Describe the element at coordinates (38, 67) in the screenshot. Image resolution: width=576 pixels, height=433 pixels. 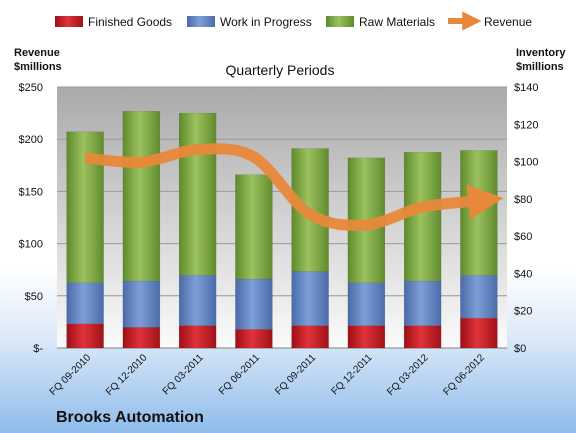
I see `left-axis-title-line2: $millions` at that location.